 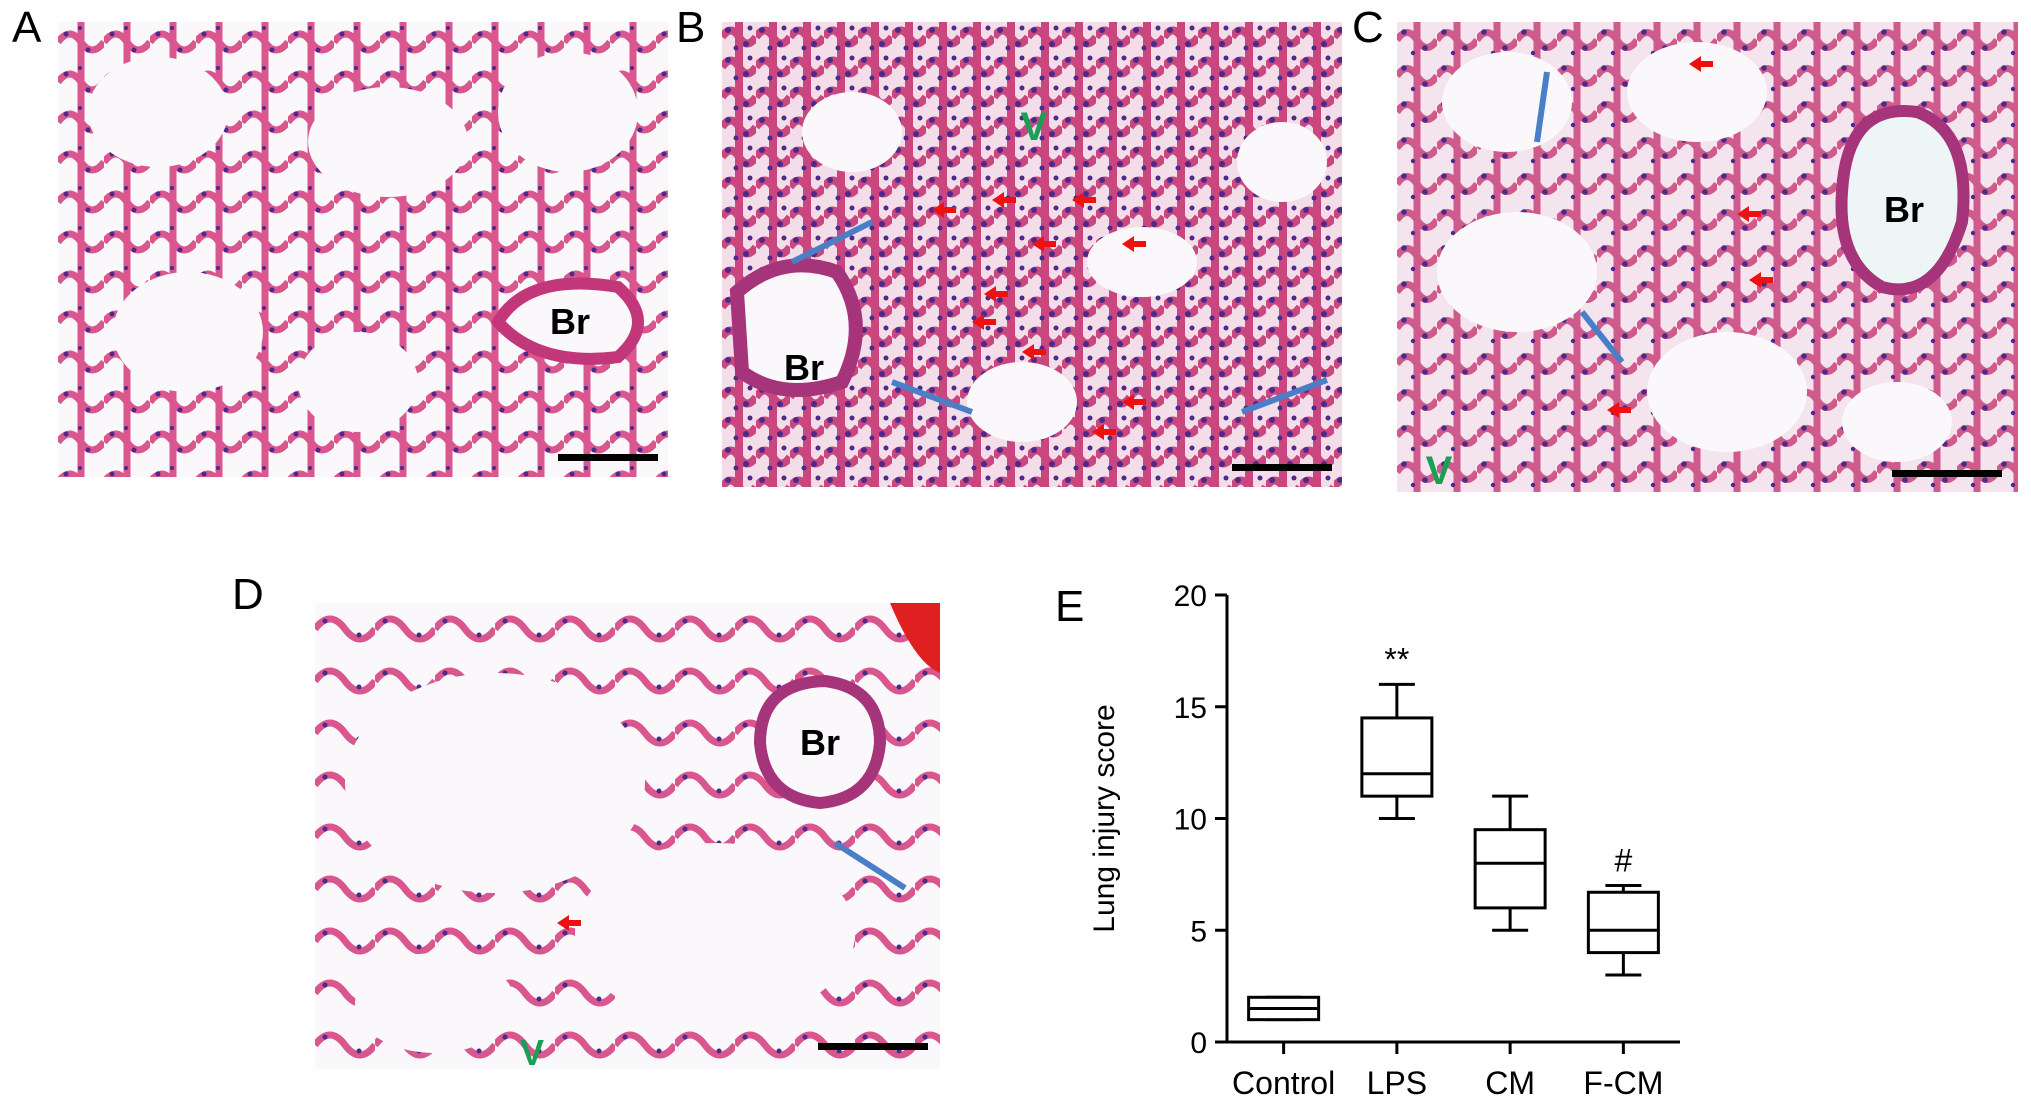 I want to click on y-tick-label-5: 5, so click(x=1198, y=931).